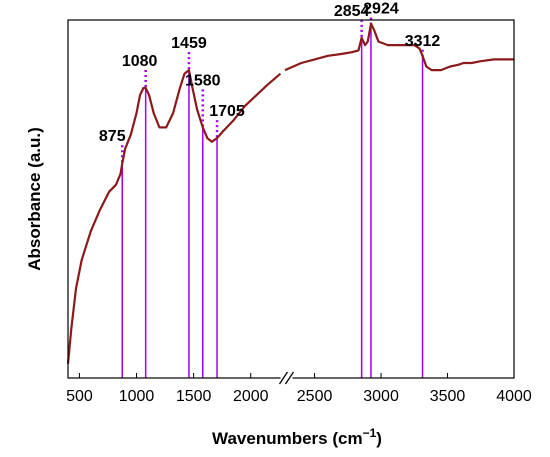 The height and width of the screenshot is (457, 550). Describe the element at coordinates (423, 41) in the screenshot. I see `peak-label-3312: 3312` at that location.